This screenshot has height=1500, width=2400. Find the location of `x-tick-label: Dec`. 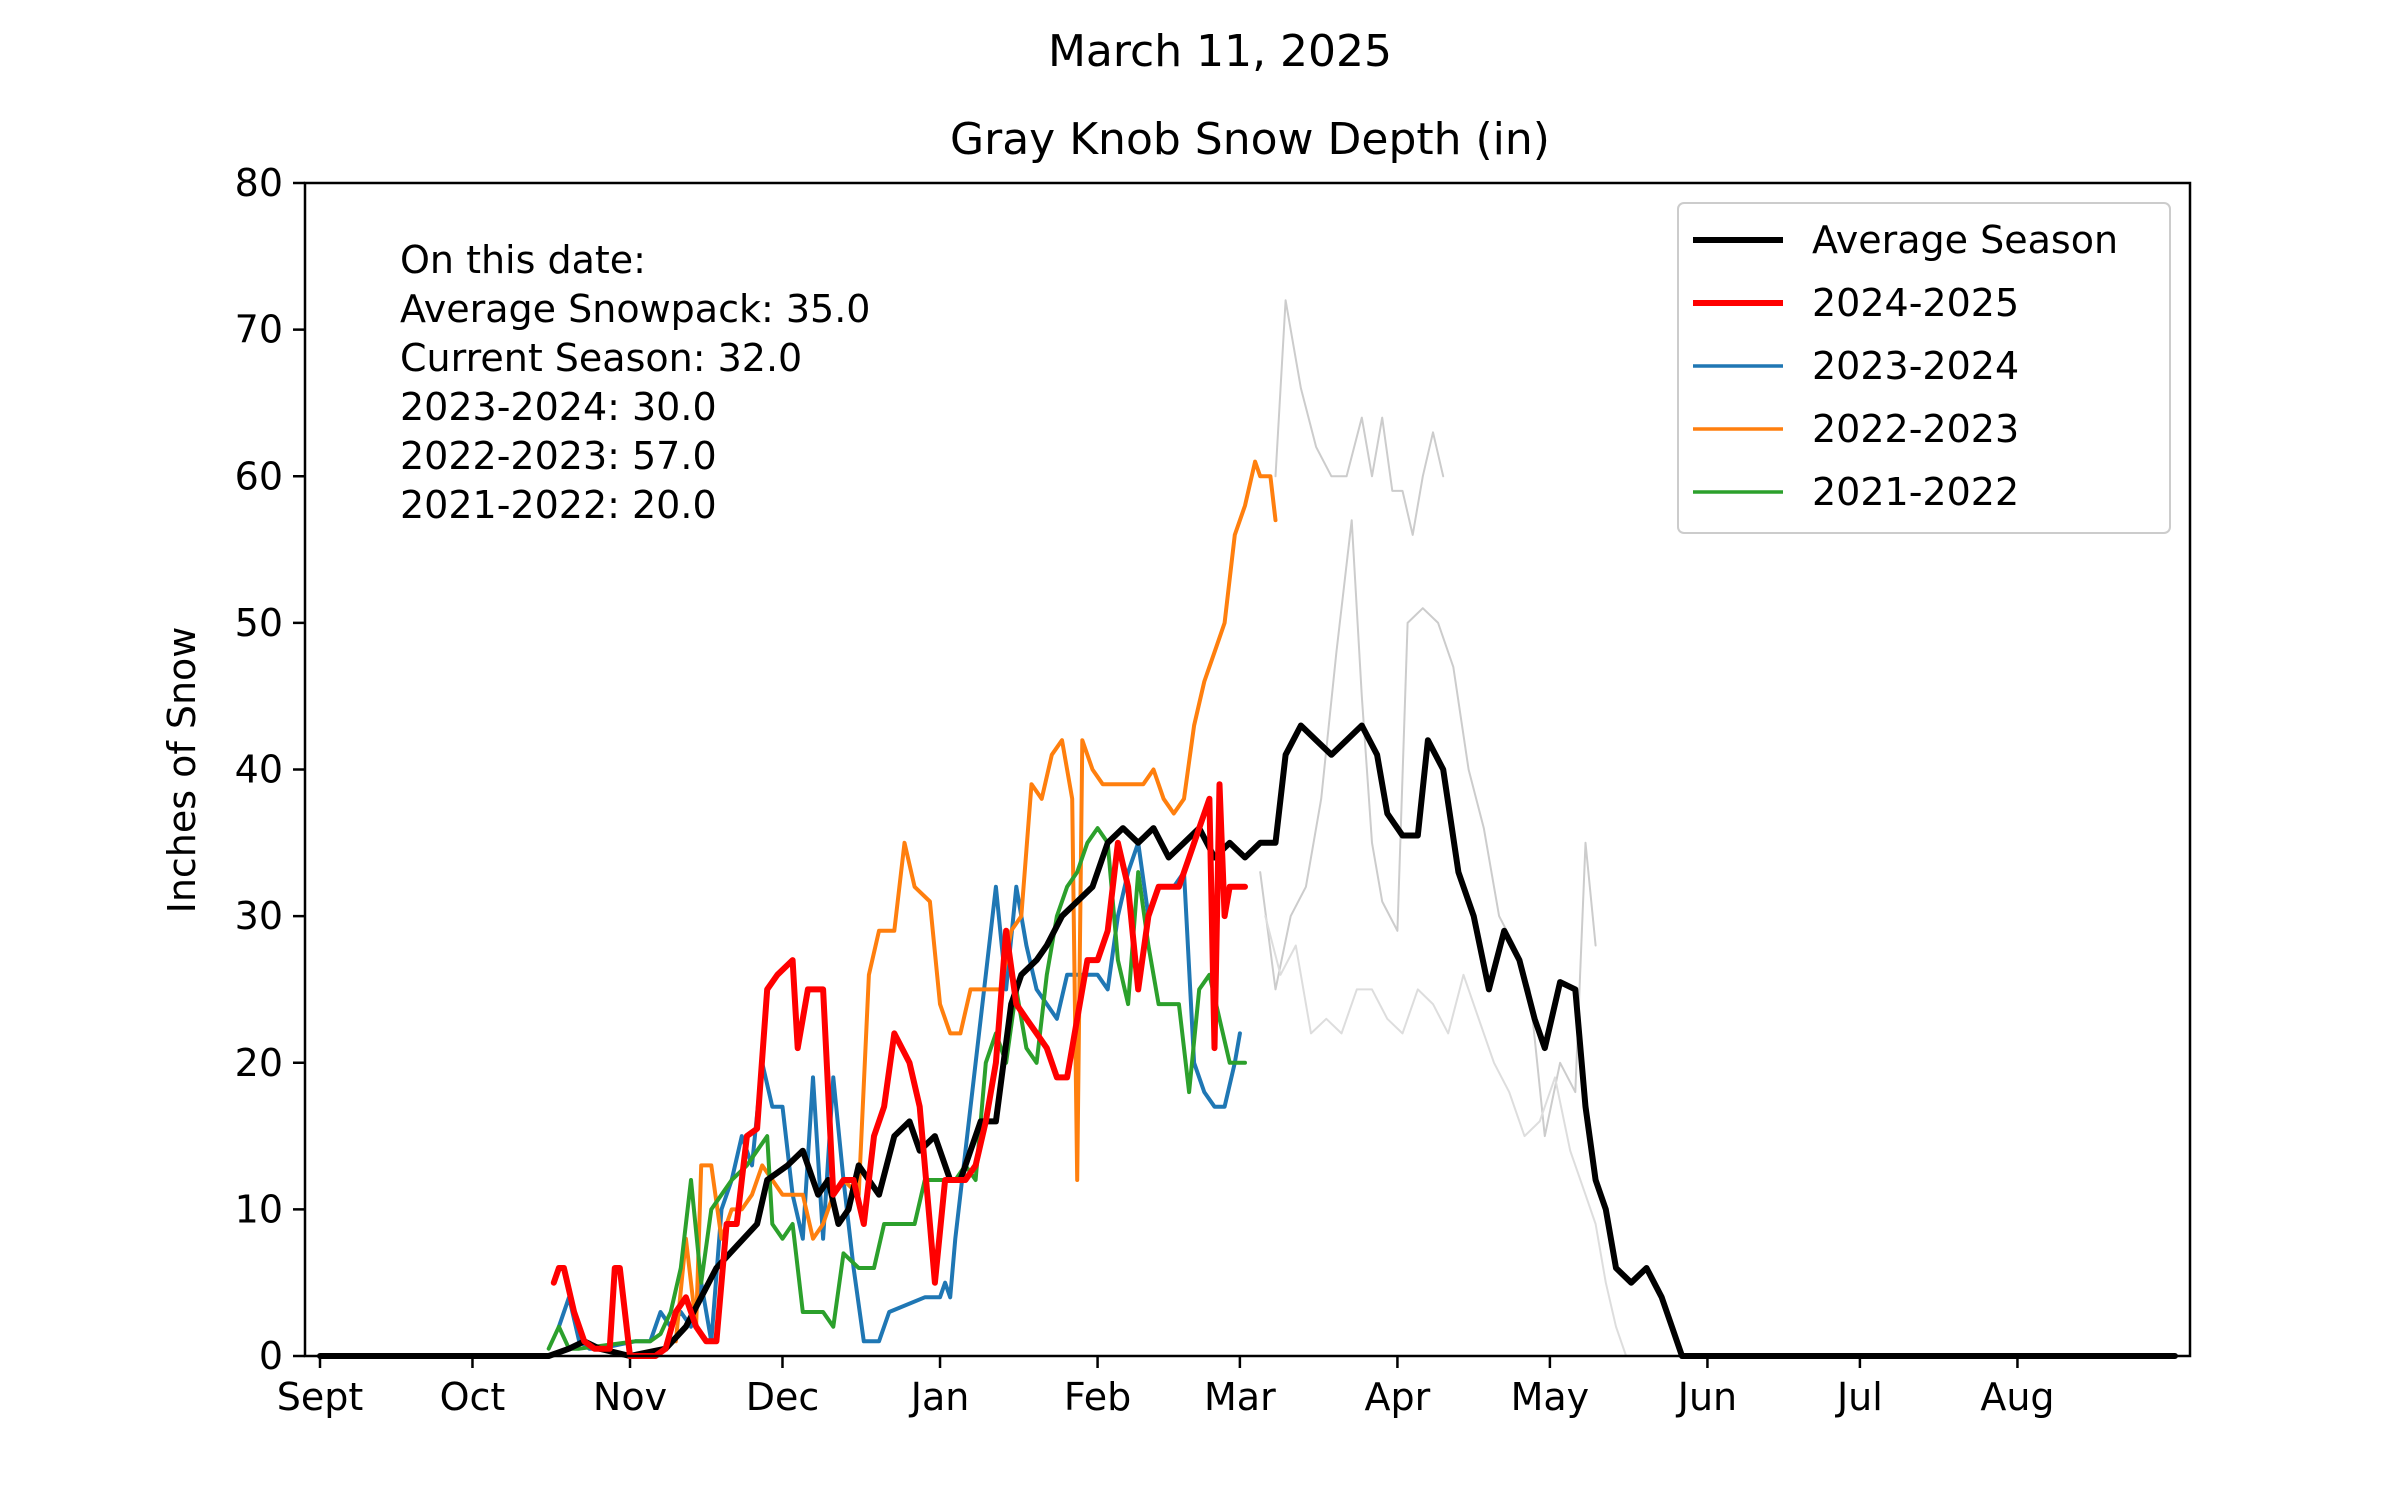

x-tick-label: Dec is located at coordinates (783, 1397).